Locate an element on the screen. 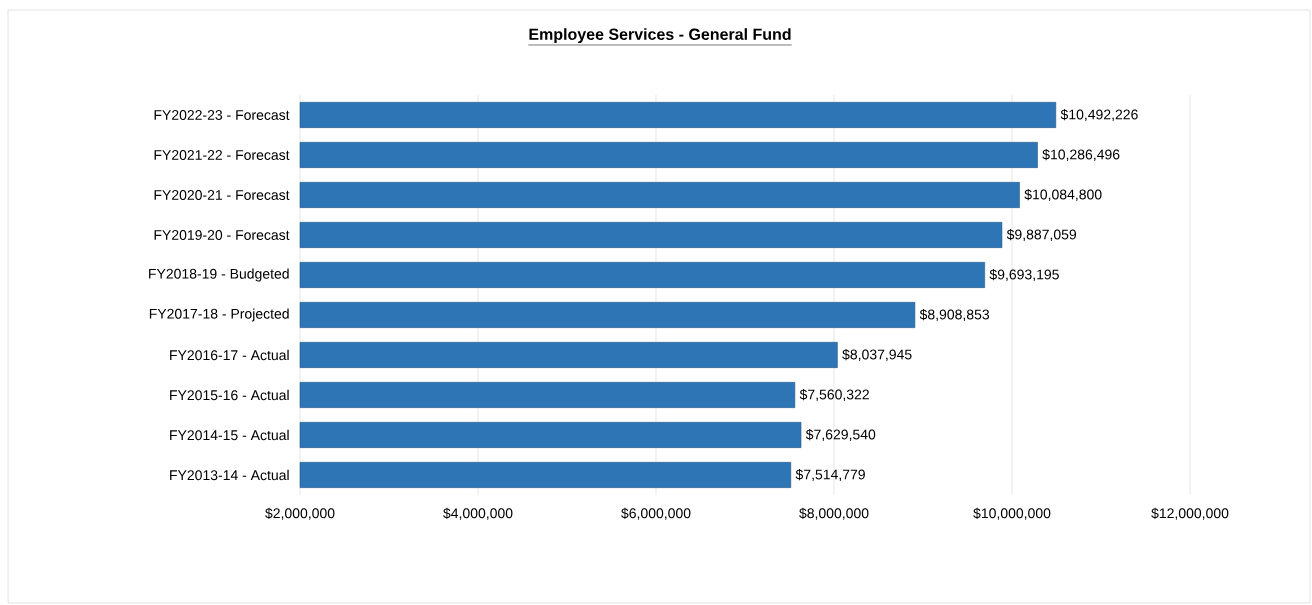 This screenshot has height=605, width=1312. x-tick-label: $10,000,000 is located at coordinates (1012, 513).